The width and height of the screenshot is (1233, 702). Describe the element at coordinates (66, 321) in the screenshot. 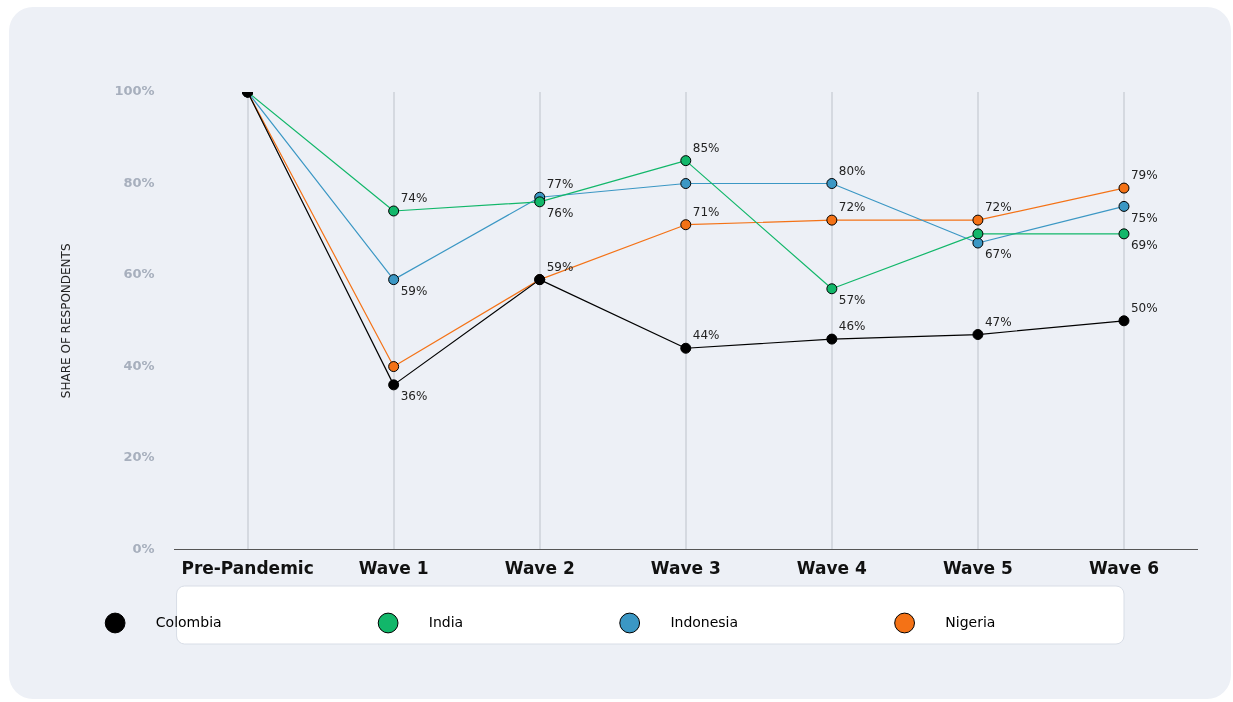

I see `y-axis-title: SHARE OF RESPONDENTS` at that location.